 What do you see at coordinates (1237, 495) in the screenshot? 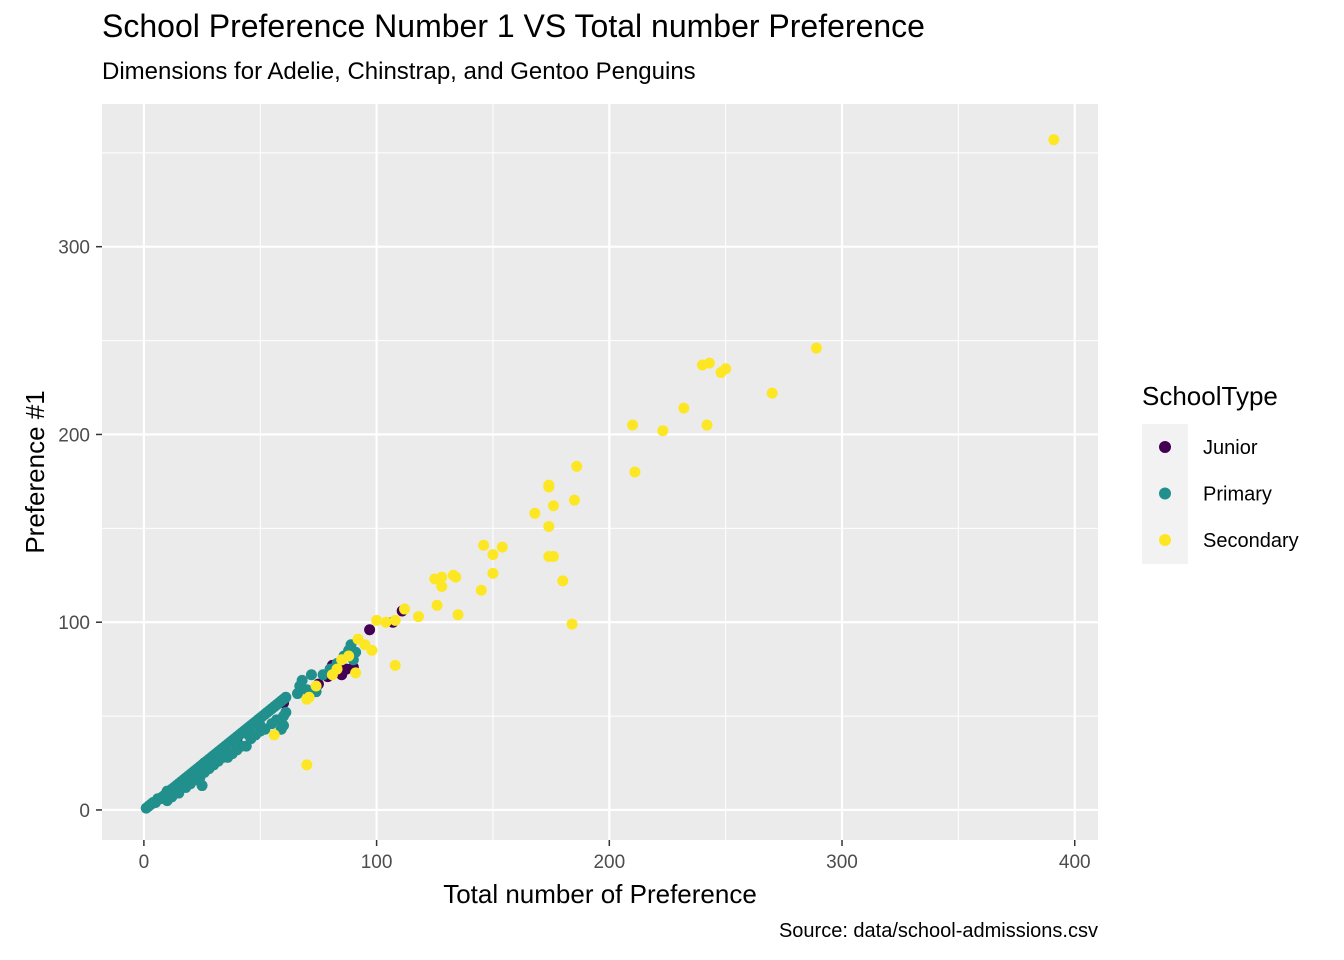
I see `legend-label-primary: Primary` at bounding box center [1237, 495].